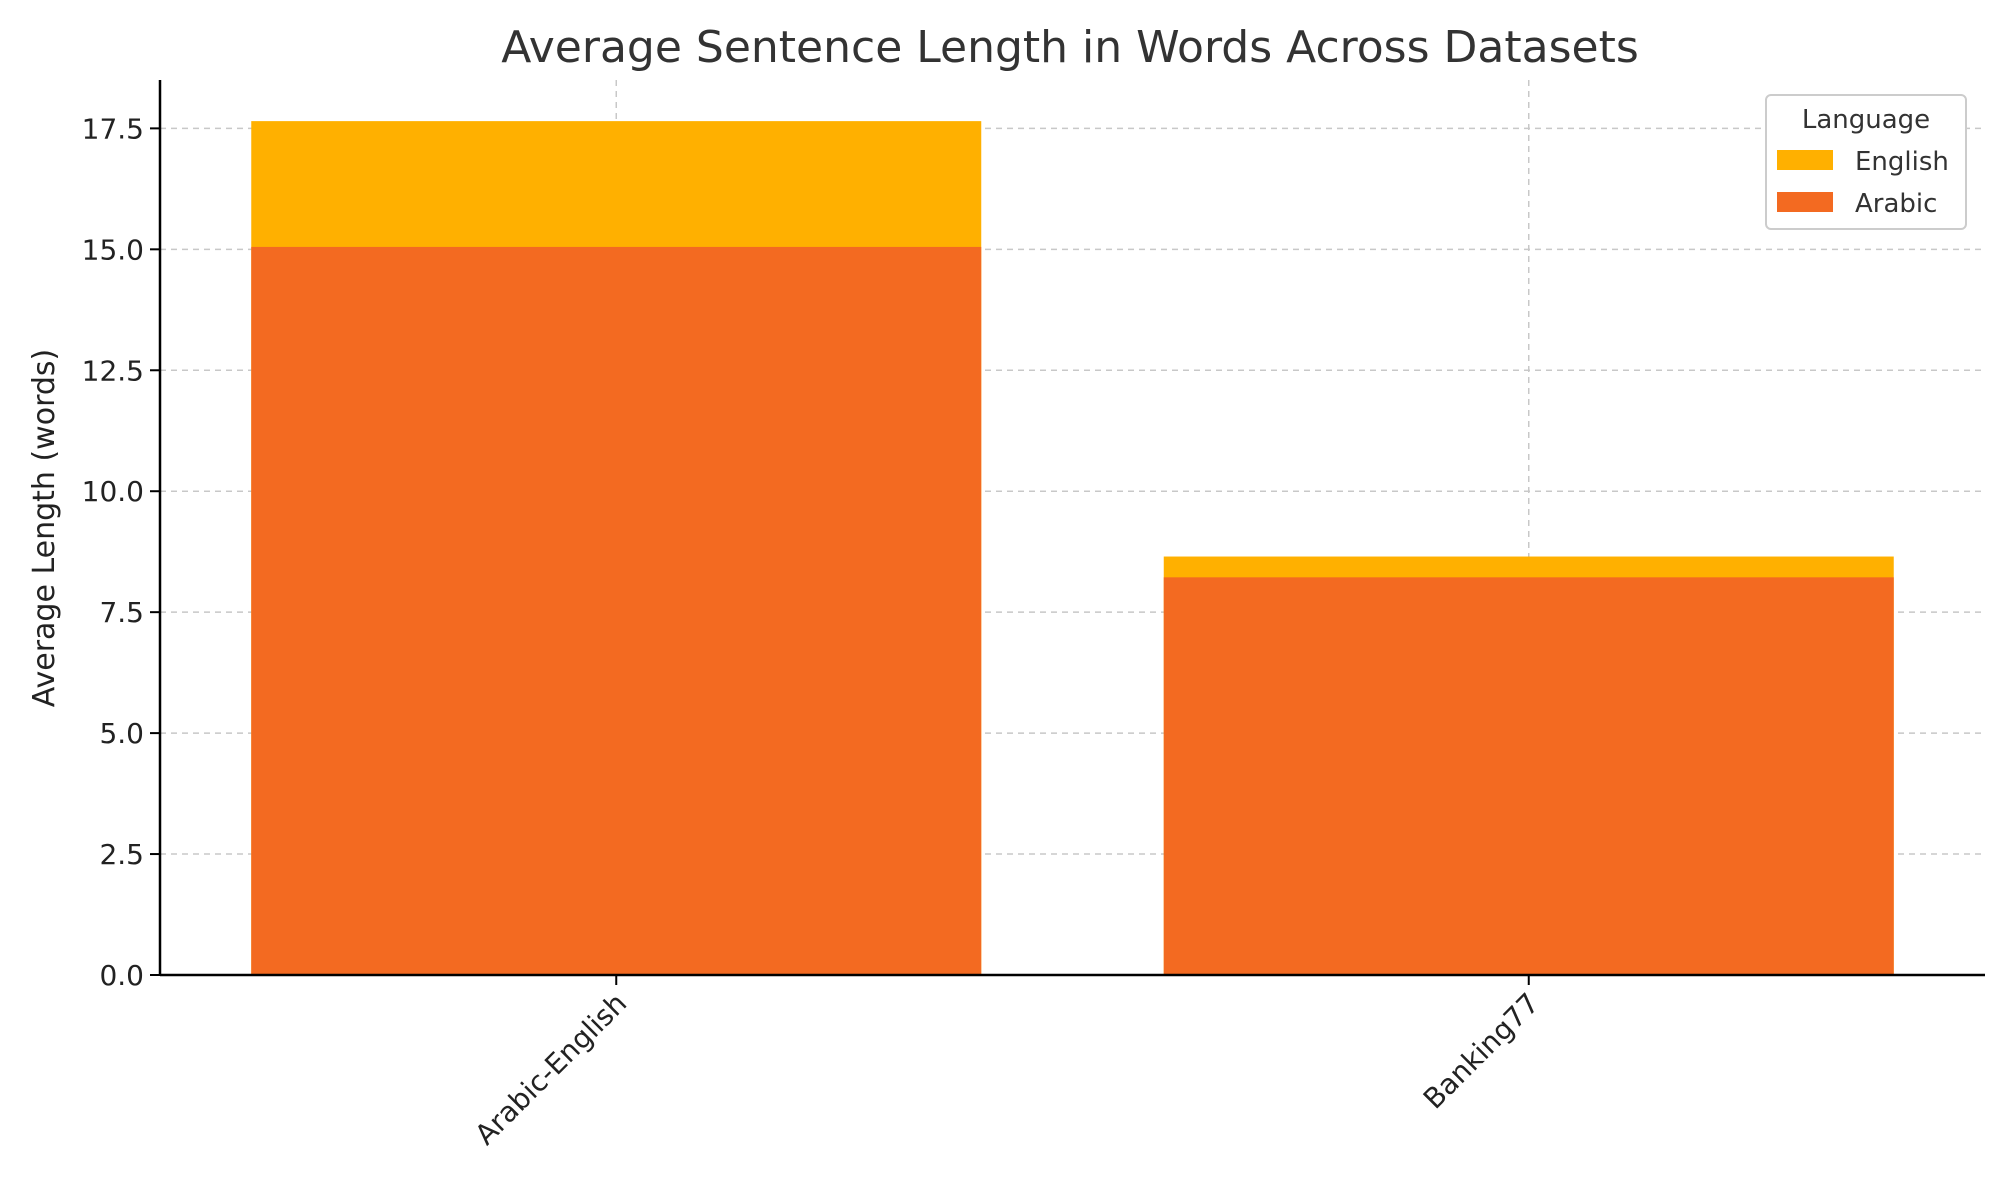 The height and width of the screenshot is (1200, 2000). I want to click on legend: Language English Arabic, so click(1866, 162).